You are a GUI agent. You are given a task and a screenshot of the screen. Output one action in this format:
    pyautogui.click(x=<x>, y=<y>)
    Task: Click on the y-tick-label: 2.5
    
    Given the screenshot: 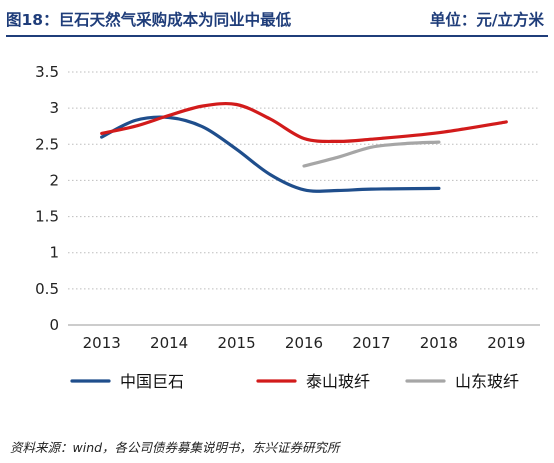 What is the action you would take?
    pyautogui.click(x=47, y=144)
    